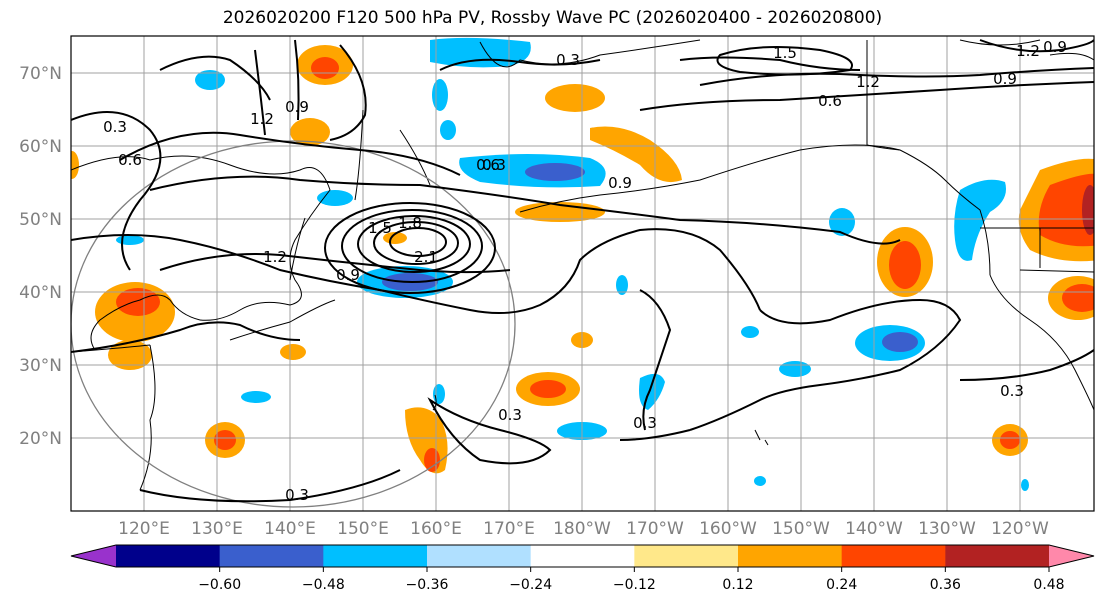 Image resolution: width=1105 pixels, height=604 pixels. I want to click on colorbar-tick-label: −0.36, so click(427, 585).